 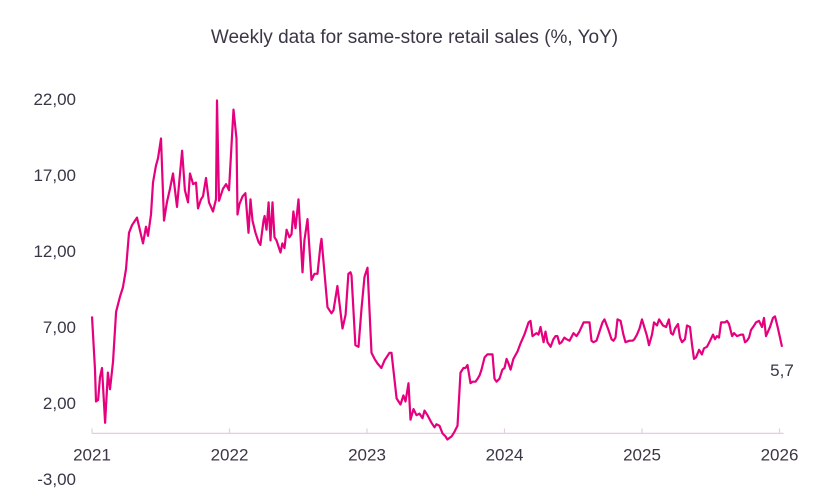 What do you see at coordinates (642, 454) in the screenshot?
I see `x-tick-label: 2025` at bounding box center [642, 454].